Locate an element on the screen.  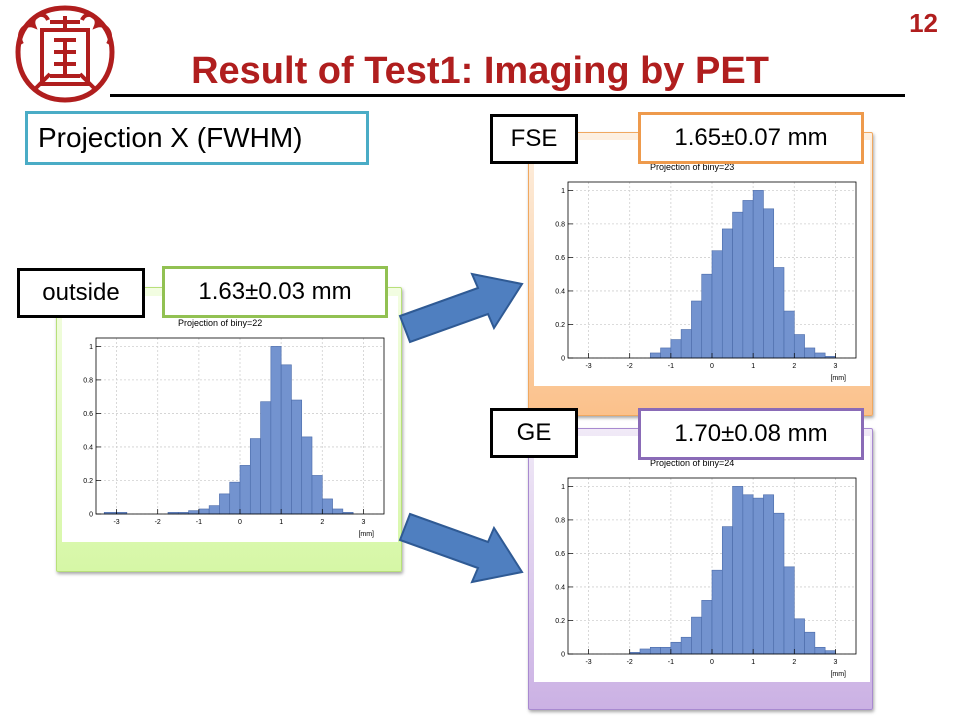
tag-fse: FSE is located at coordinates (534, 139).